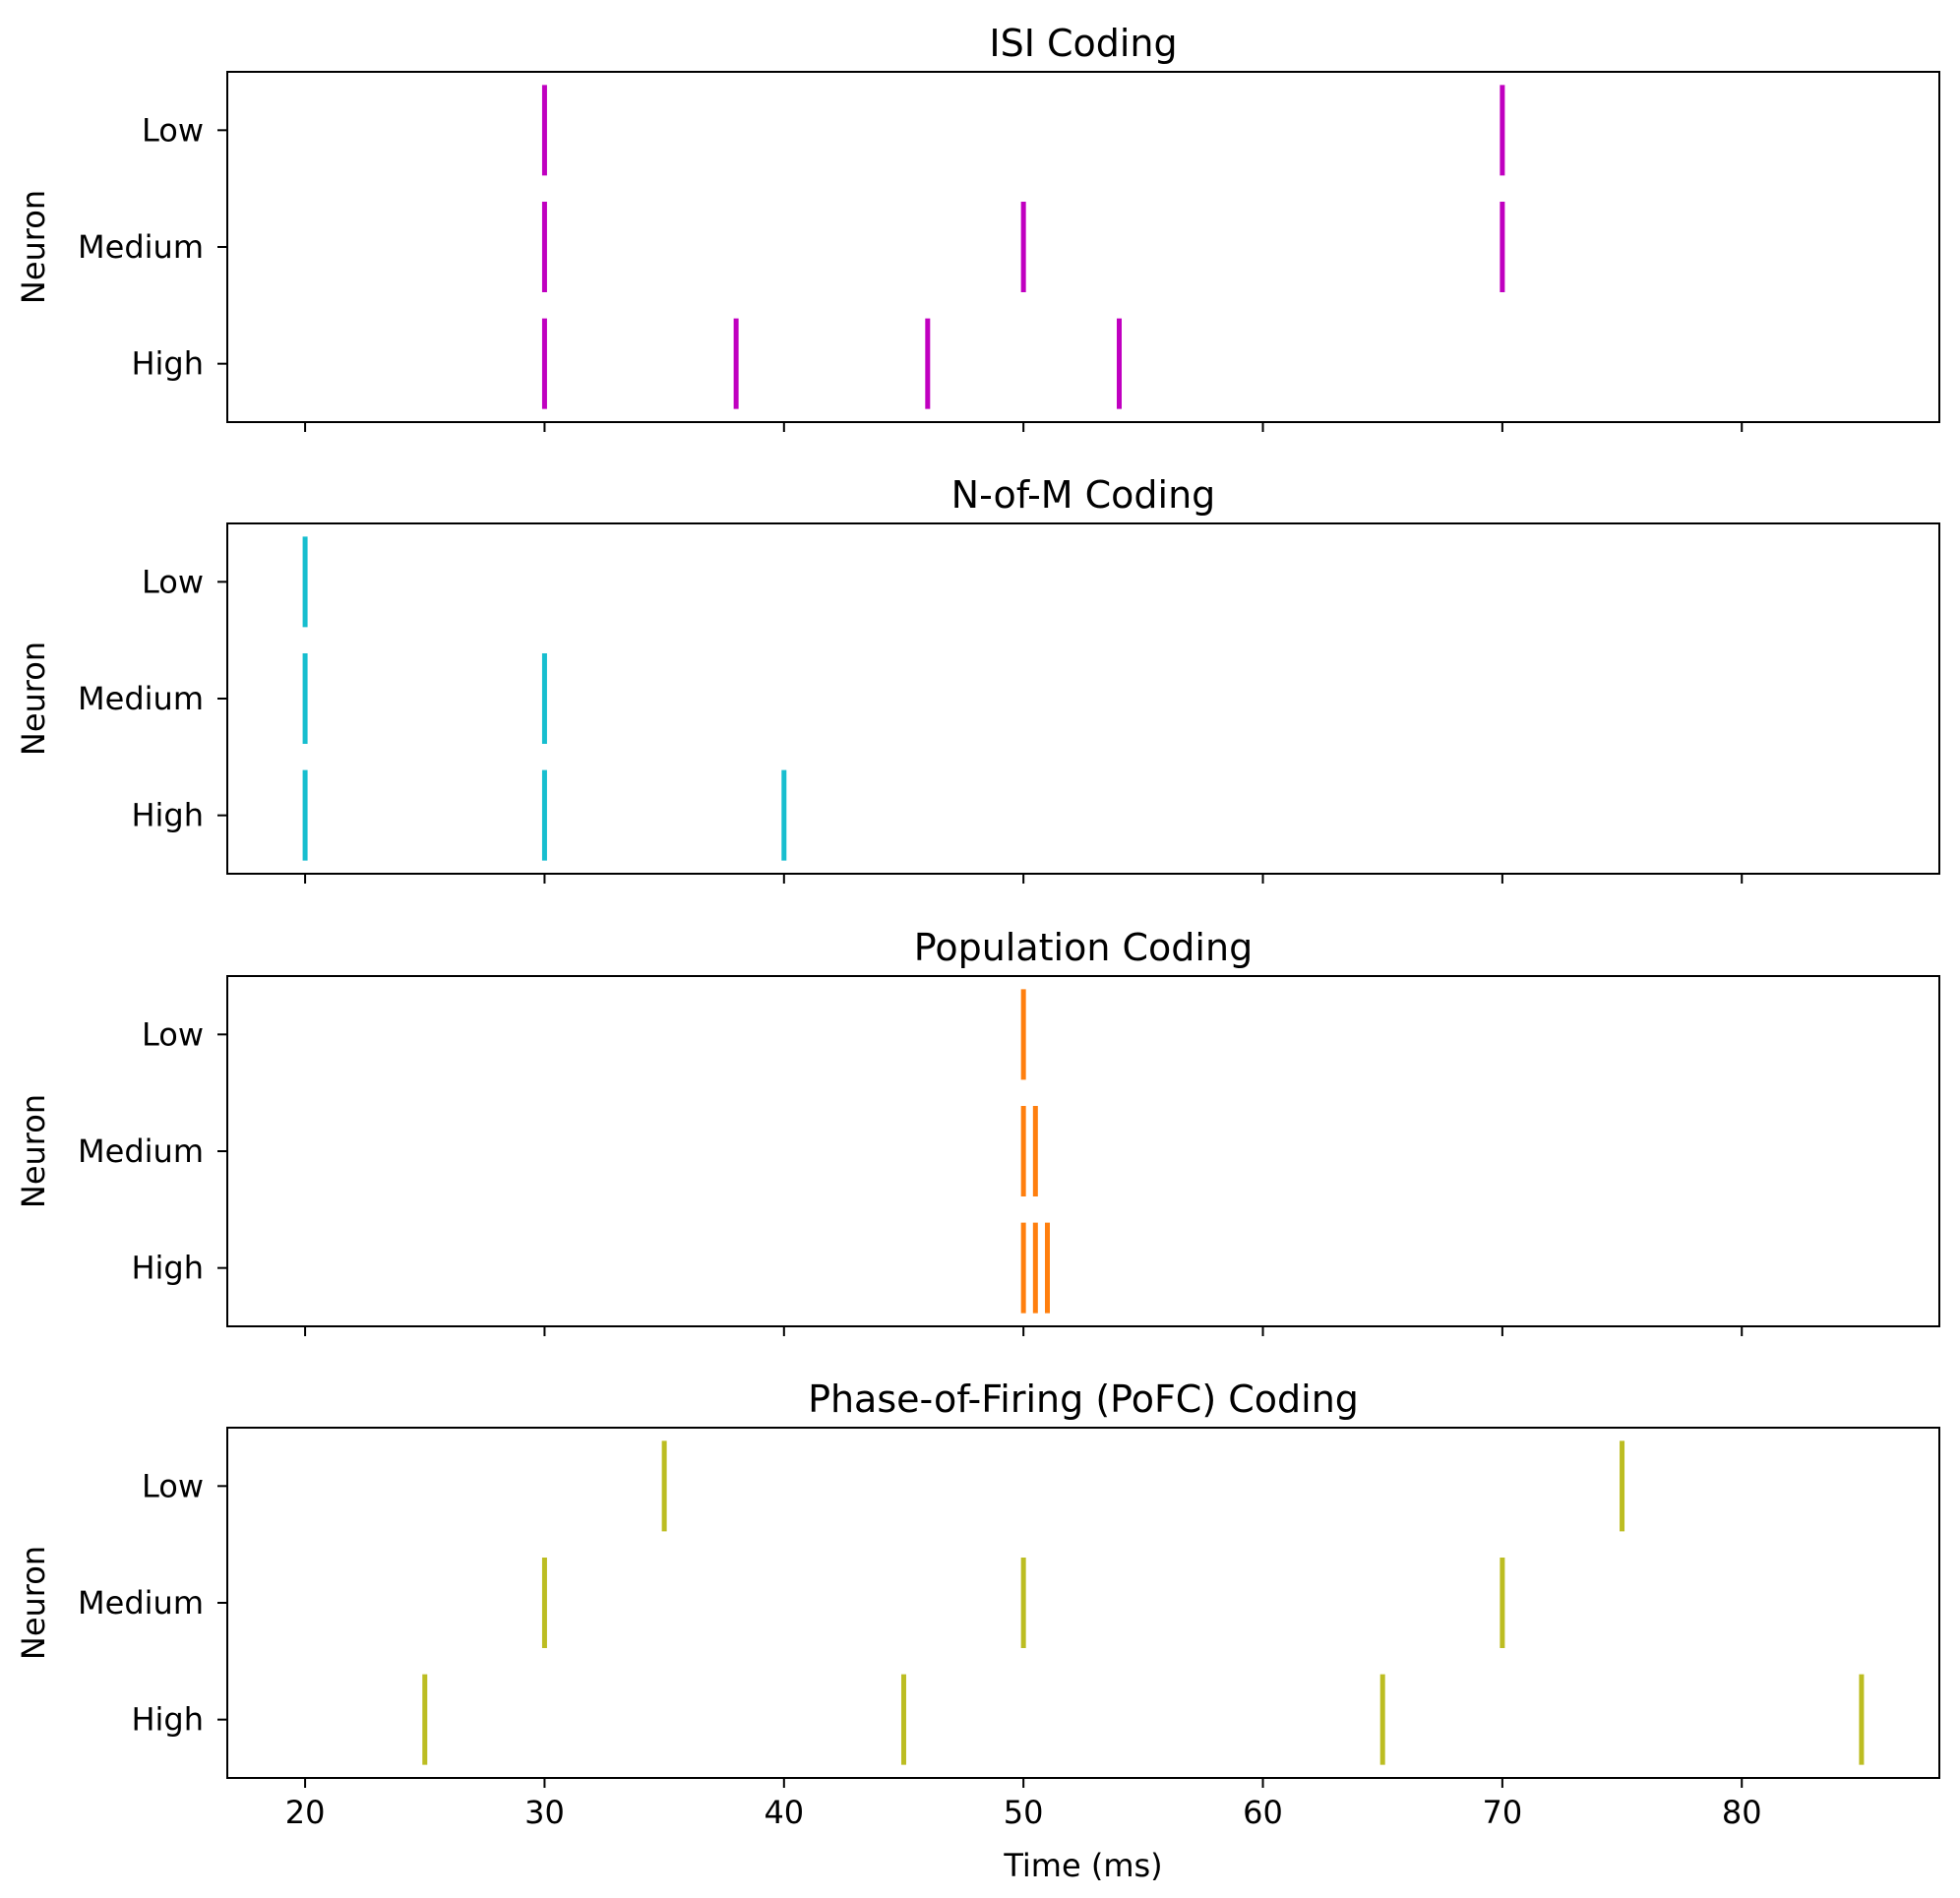  What do you see at coordinates (1083, 43) in the screenshot?
I see `panel-title: ISI Coding` at bounding box center [1083, 43].